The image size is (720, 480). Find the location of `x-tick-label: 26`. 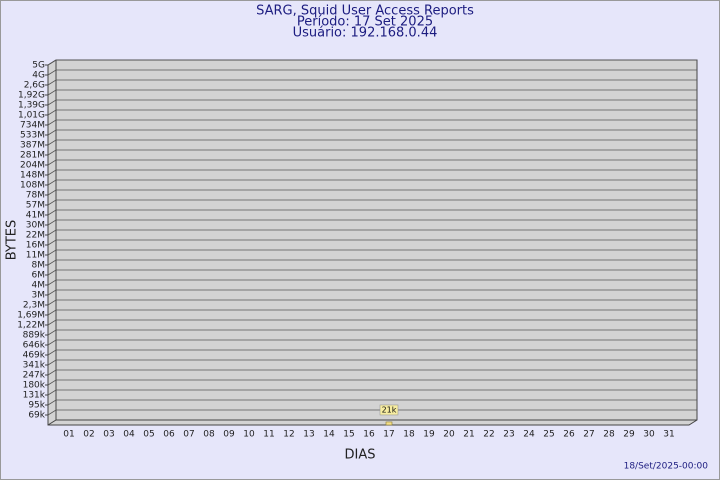

x-tick-label: 26 is located at coordinates (569, 435).